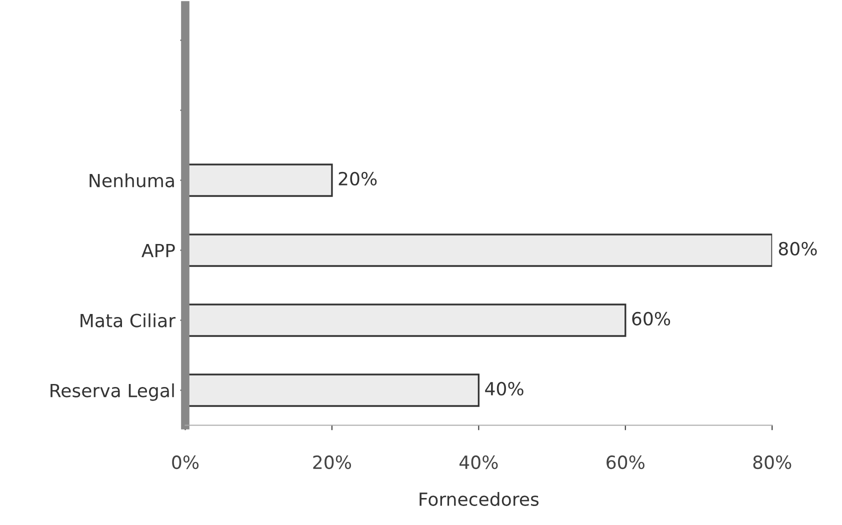 The width and height of the screenshot is (842, 525). What do you see at coordinates (504, 389) in the screenshot?
I see `data-label: 40%` at bounding box center [504, 389].